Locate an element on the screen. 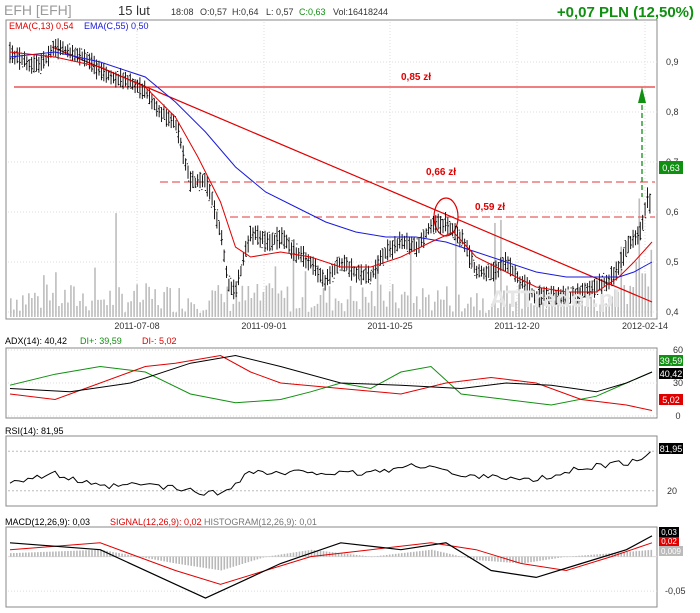  macd-line is located at coordinates (331, 567).